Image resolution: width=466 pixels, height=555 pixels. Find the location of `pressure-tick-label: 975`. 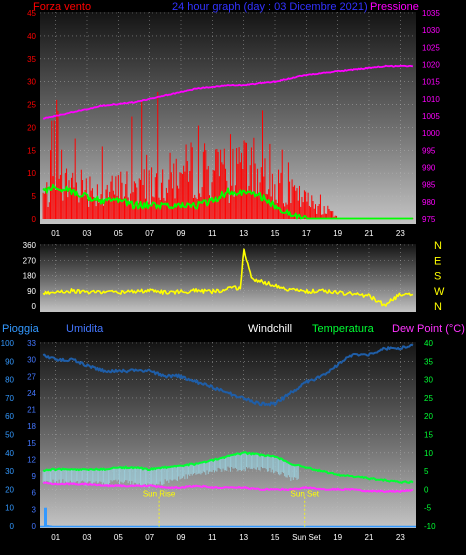

pressure-tick-label: 975 is located at coordinates (429, 219).